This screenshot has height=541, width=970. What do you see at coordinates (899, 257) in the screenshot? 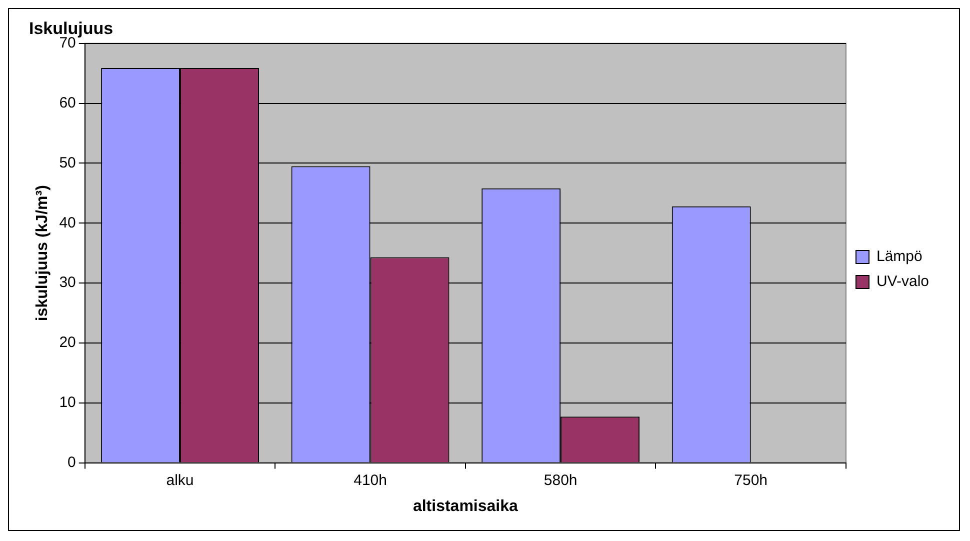
I see `legend-label: Lämpö` at bounding box center [899, 257].